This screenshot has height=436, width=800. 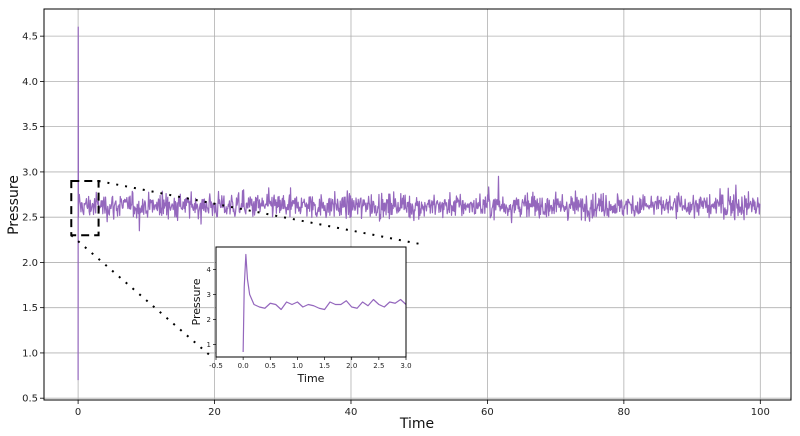 What do you see at coordinates (196, 301) in the screenshot?
I see `inset-y-axis-label: Pressure` at bounding box center [196, 301].